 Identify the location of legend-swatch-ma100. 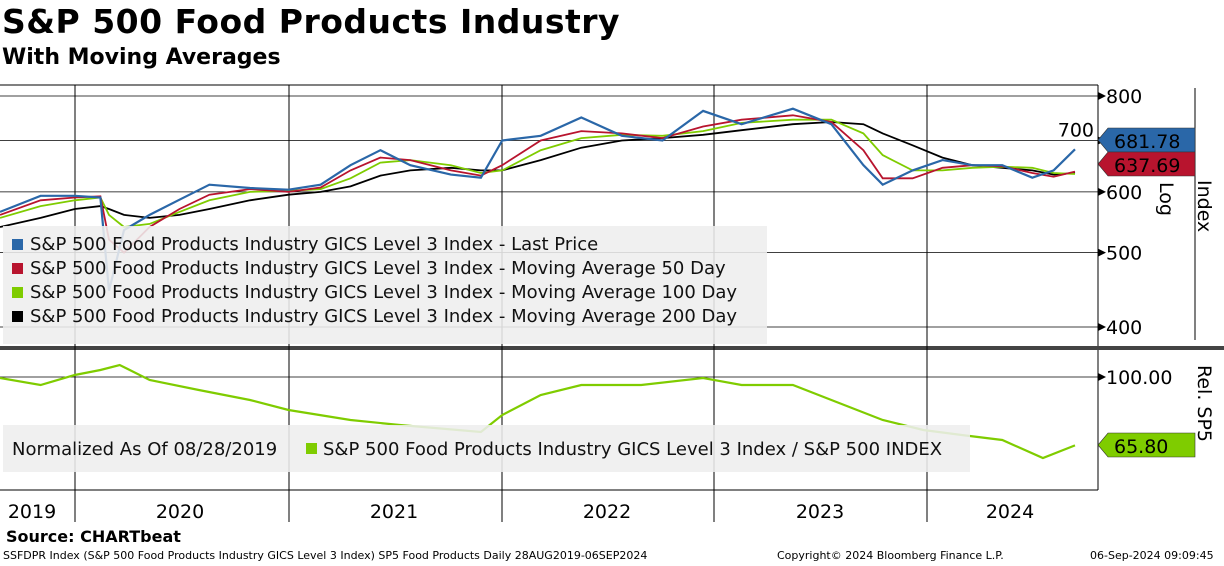
(17, 292).